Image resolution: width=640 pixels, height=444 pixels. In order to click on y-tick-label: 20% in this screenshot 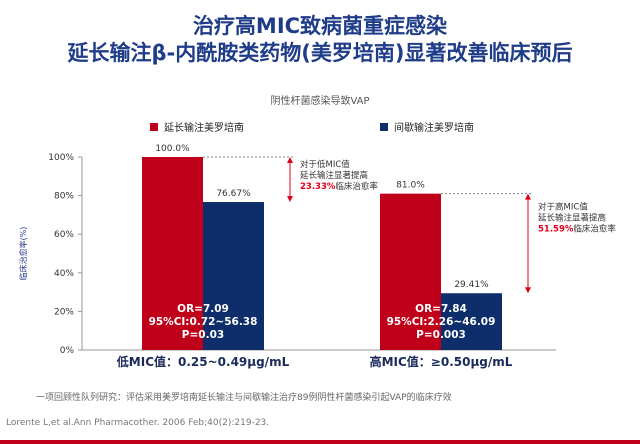, I will do `click(64, 312)`.